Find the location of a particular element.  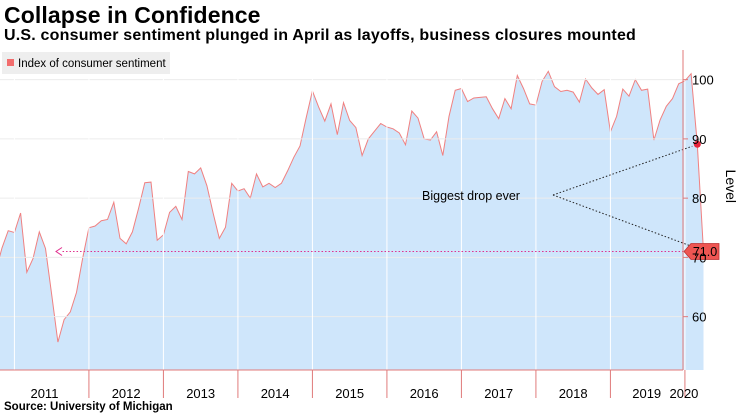

annotation-biggest-drop: Biggest drop ever is located at coordinates (471, 196).